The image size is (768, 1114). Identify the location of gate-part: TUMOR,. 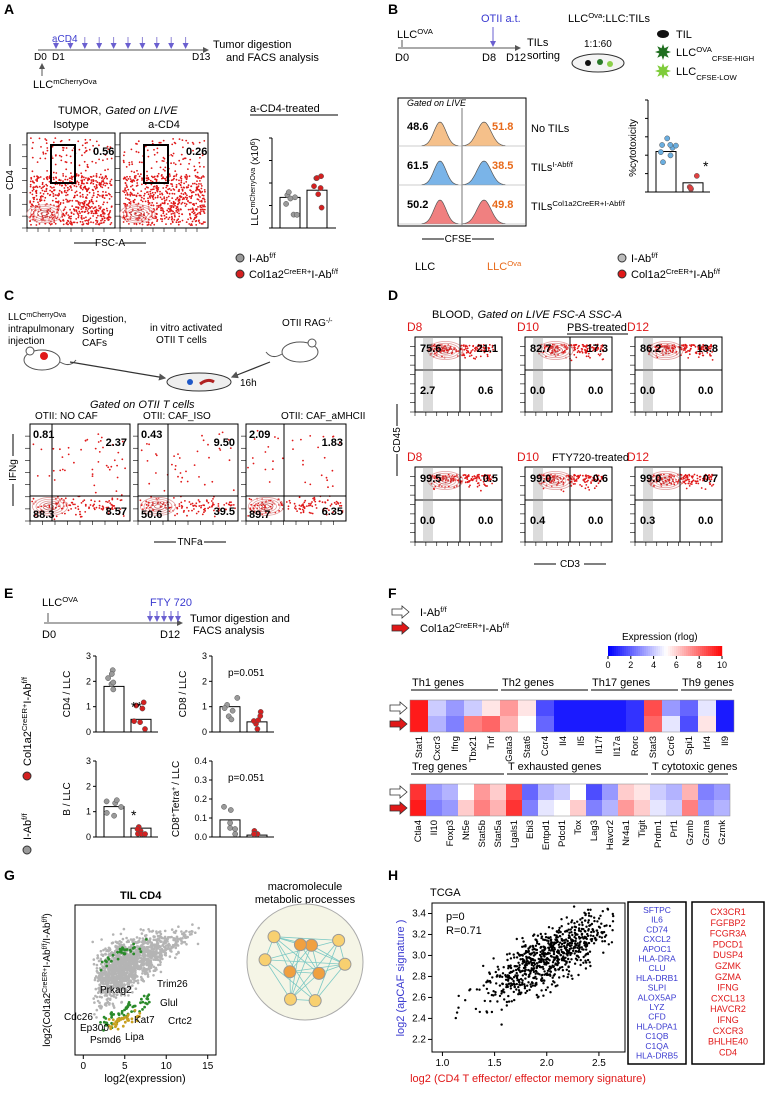
(79, 111).